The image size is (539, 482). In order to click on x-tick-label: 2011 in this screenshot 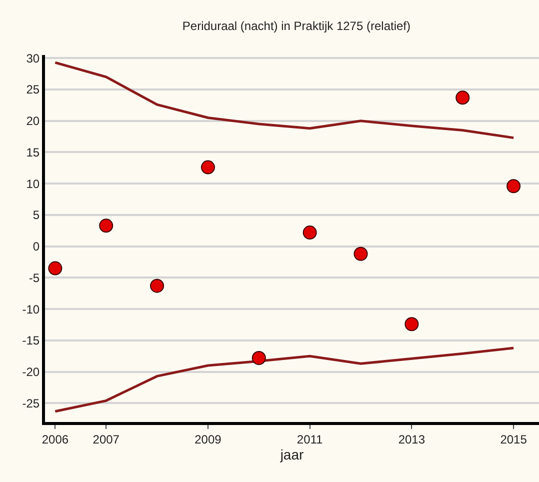, I will do `click(310, 439)`.